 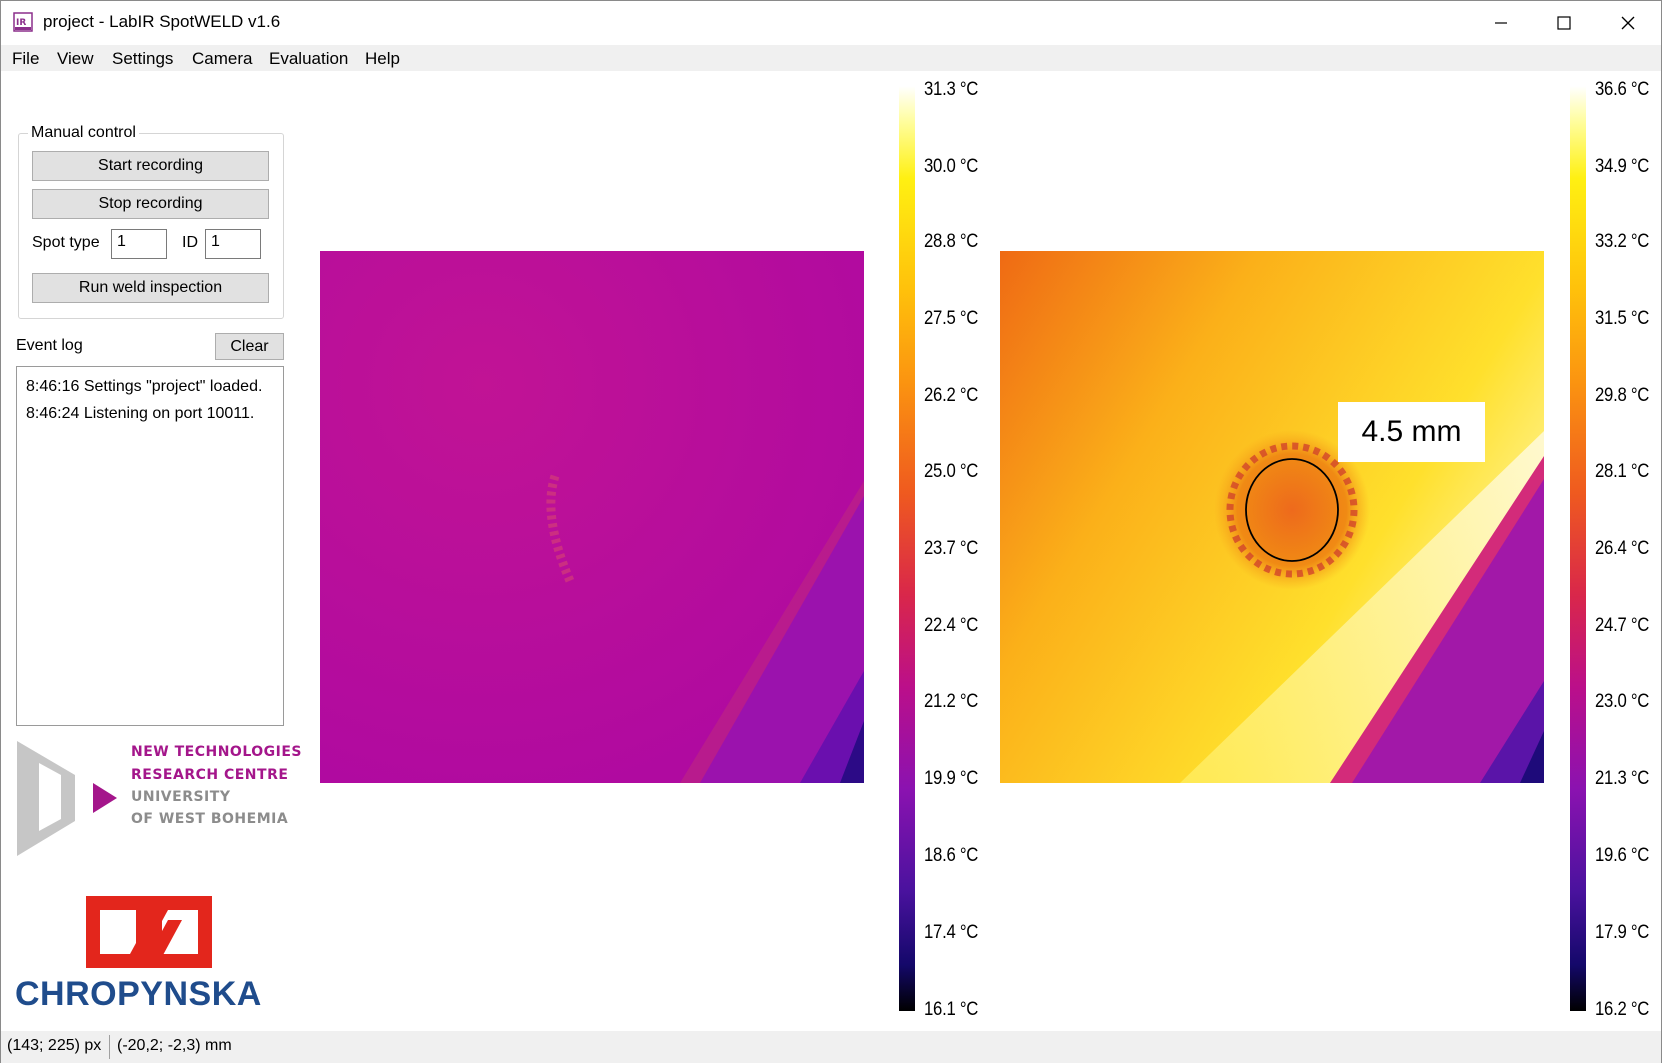 I want to click on run-weld-inspection-button: Run weld inspection, so click(x=150, y=288).